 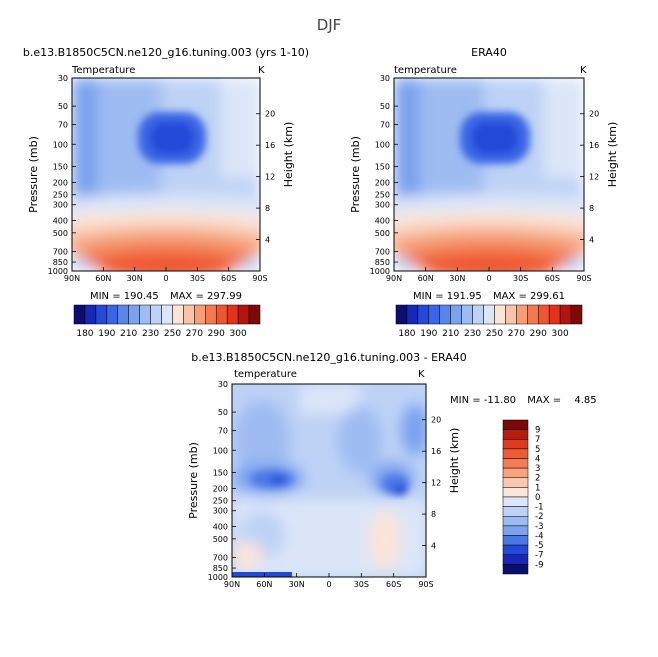 What do you see at coordinates (166, 174) in the screenshot?
I see `panel-model-field` at bounding box center [166, 174].